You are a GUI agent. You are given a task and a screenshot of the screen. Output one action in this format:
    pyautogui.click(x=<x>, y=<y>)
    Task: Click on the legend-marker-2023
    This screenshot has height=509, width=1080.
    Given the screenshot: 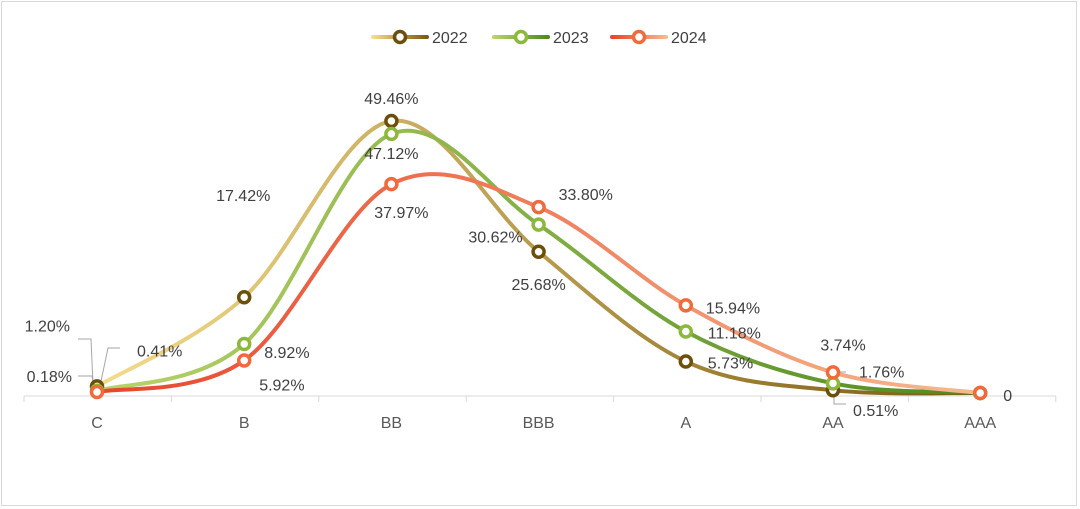 What is the action you would take?
    pyautogui.click(x=521, y=37)
    